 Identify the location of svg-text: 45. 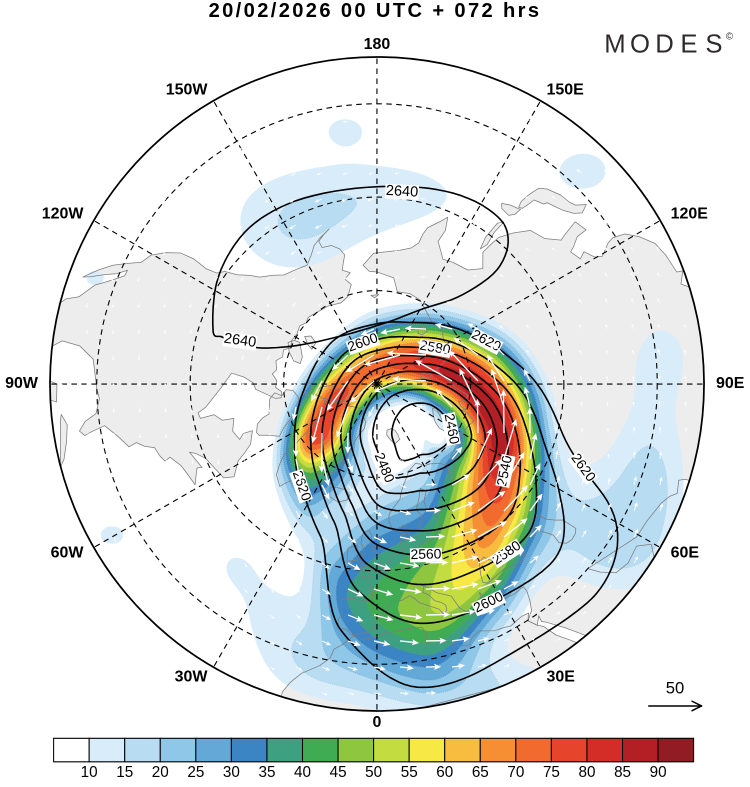
(338, 772).